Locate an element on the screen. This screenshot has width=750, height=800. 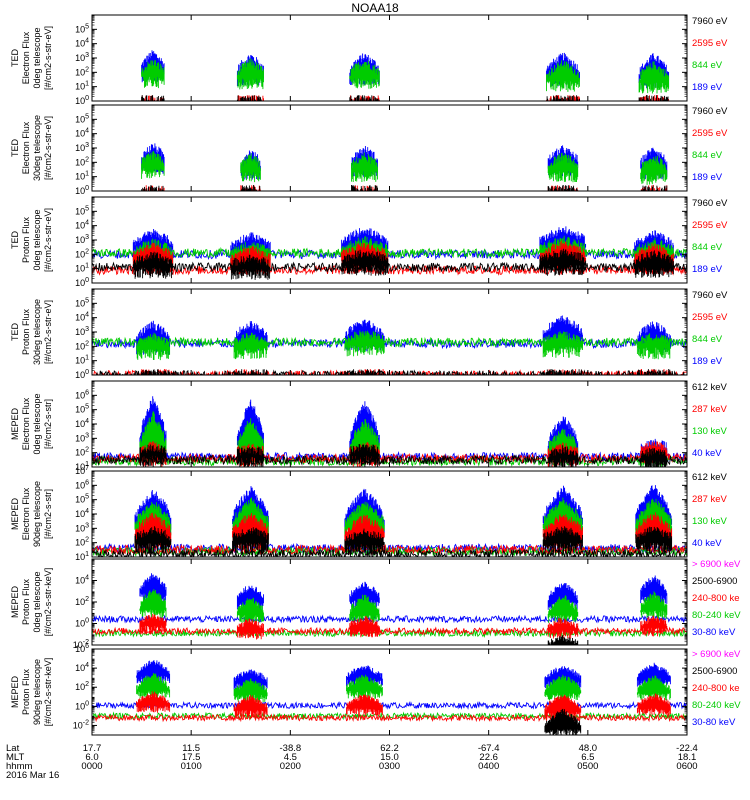
x-row-label: 2016 Mar 16 is located at coordinates (32, 775).